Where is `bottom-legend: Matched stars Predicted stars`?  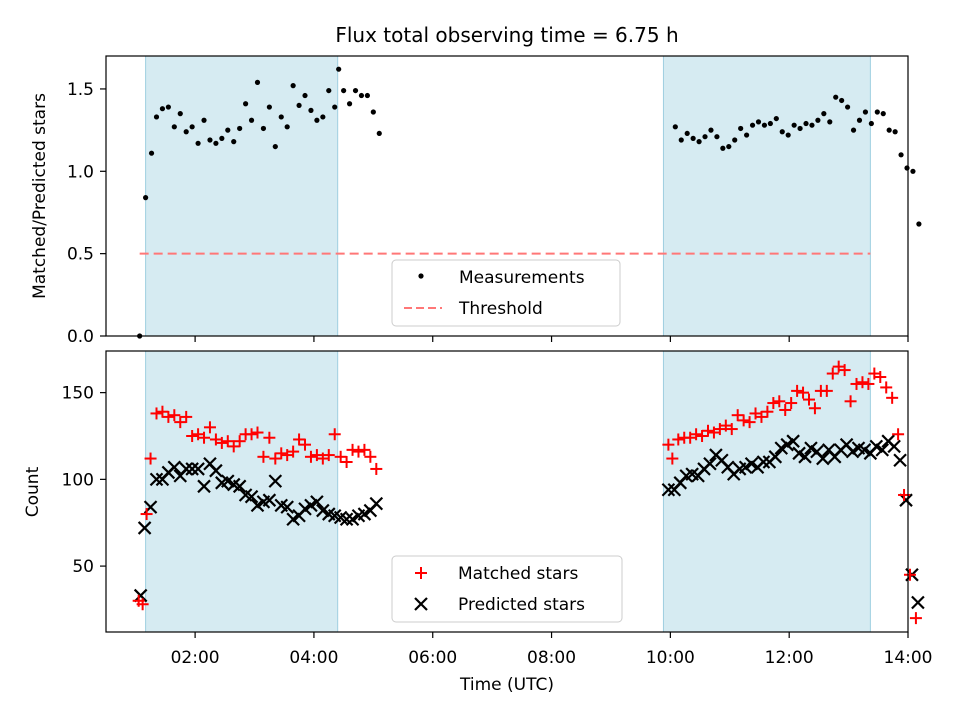
bottom-legend: Matched stars Predicted stars is located at coordinates (507, 589).